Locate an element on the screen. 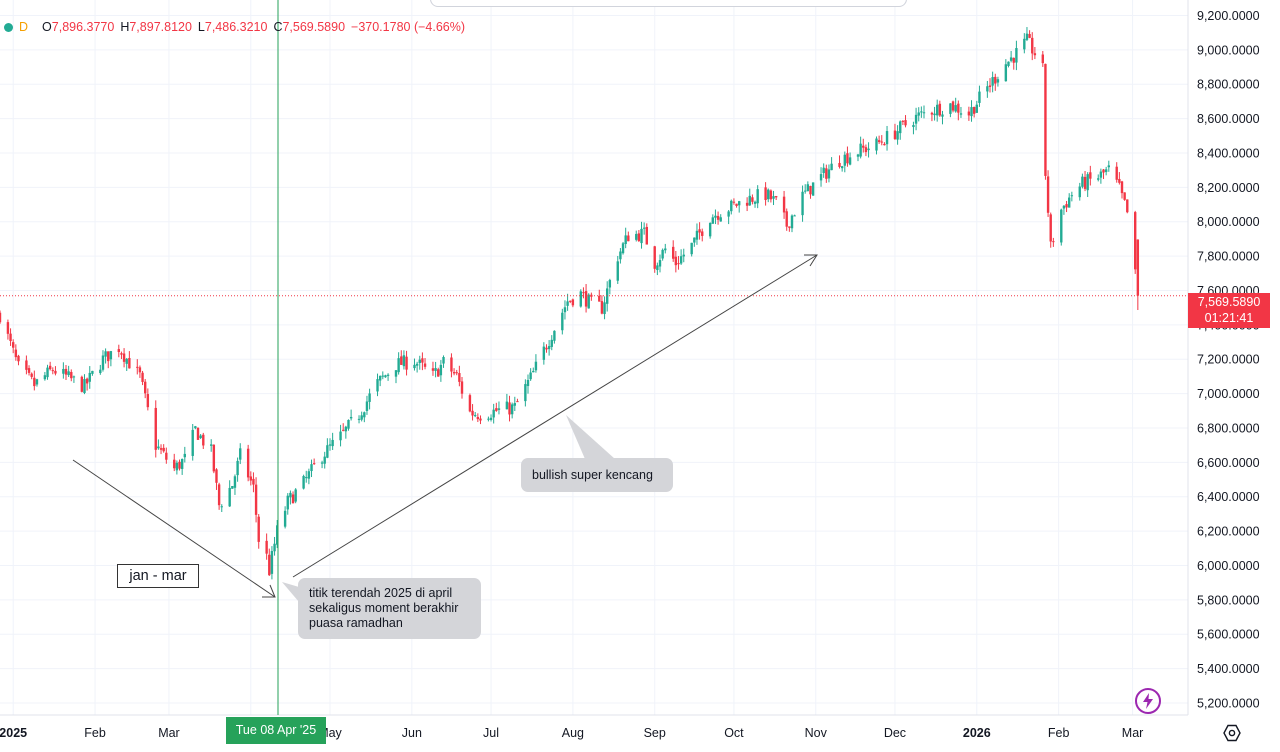  price-tick-label: 6,600.0000 is located at coordinates (1228, 463).